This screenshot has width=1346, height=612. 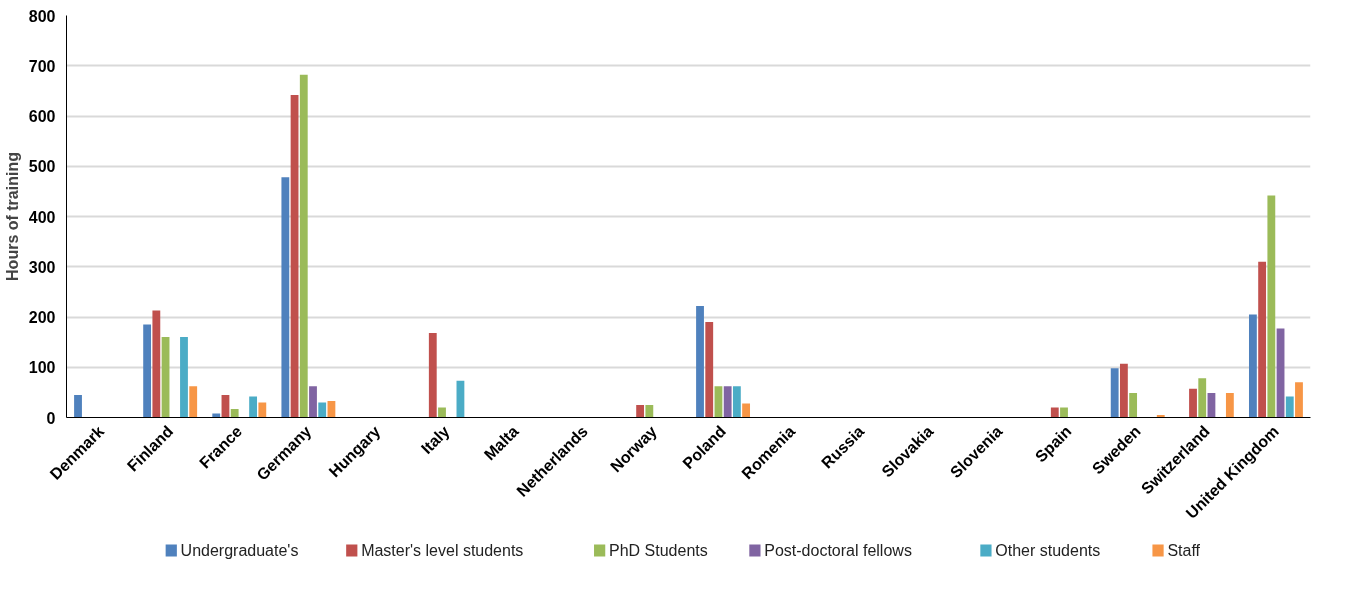 What do you see at coordinates (239, 550) in the screenshot?
I see `legend-label: Undergraduate's` at bounding box center [239, 550].